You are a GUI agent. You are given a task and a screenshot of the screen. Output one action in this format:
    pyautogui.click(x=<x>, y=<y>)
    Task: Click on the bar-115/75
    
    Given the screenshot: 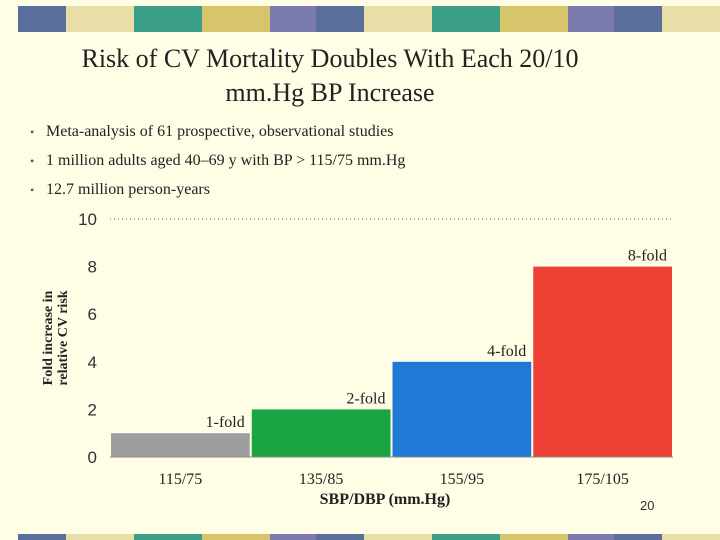 What is the action you would take?
    pyautogui.click(x=180, y=445)
    